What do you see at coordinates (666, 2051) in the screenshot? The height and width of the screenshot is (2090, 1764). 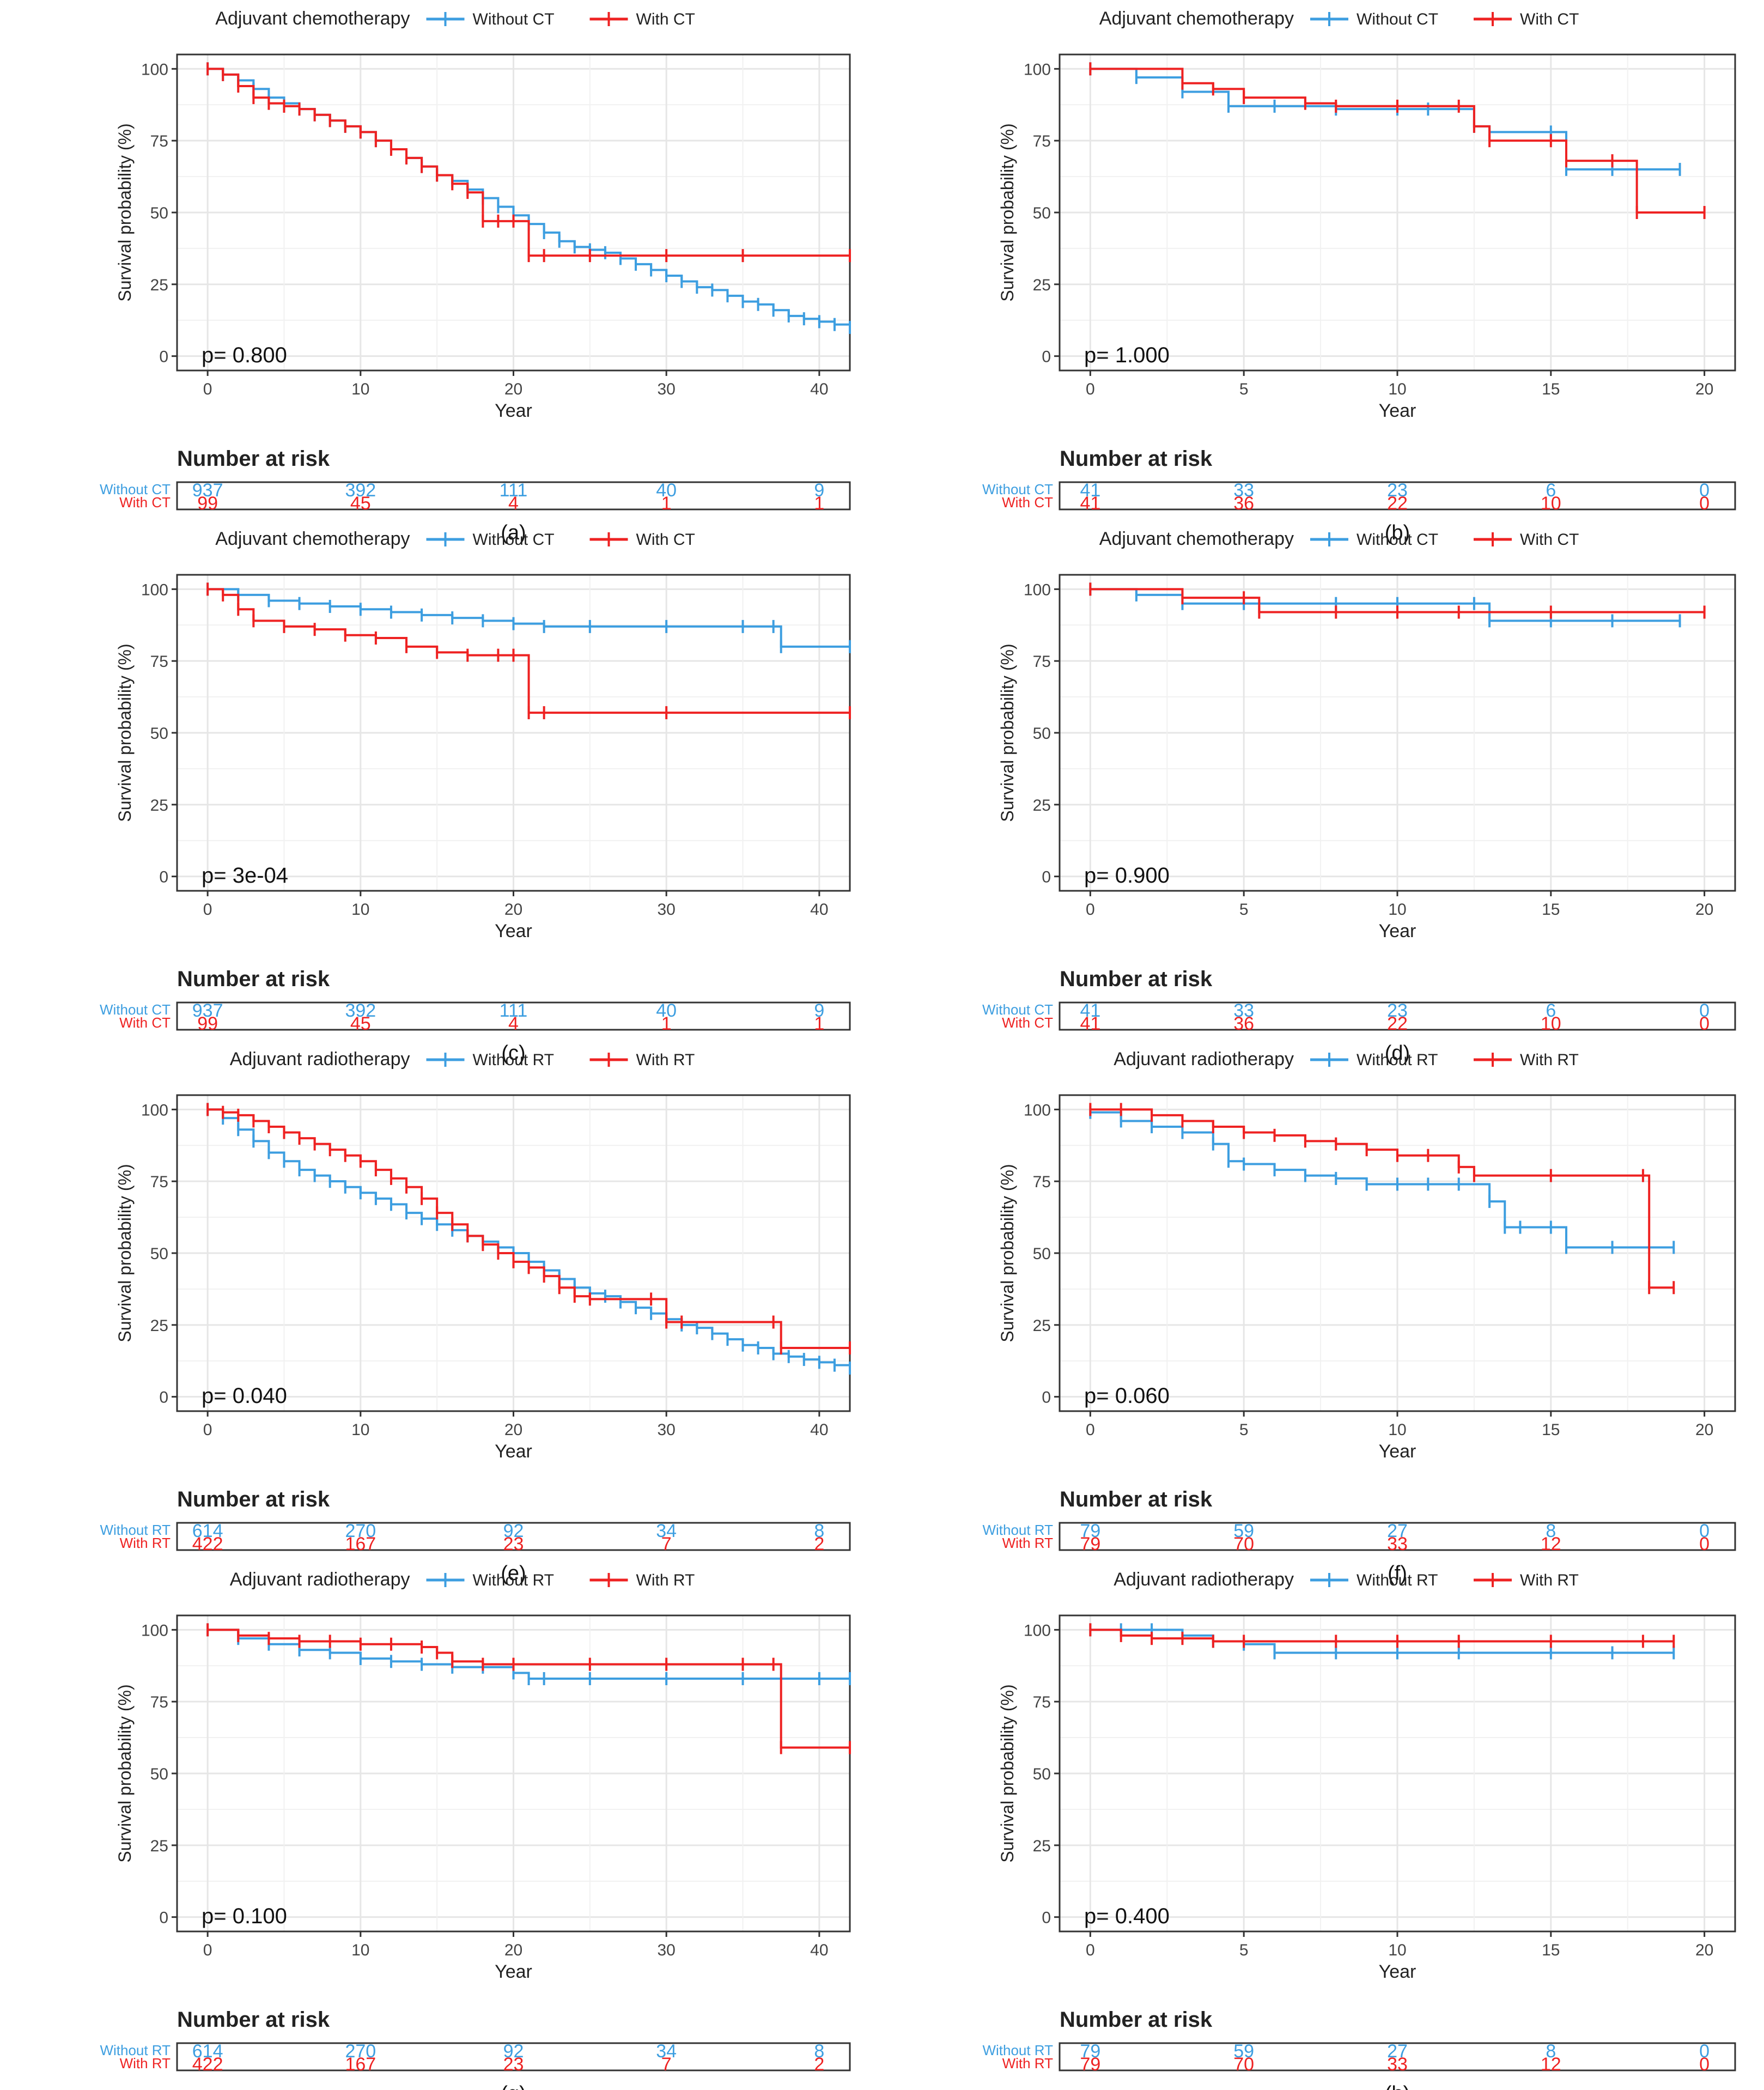 I see `risk-value: 34` at bounding box center [666, 2051].